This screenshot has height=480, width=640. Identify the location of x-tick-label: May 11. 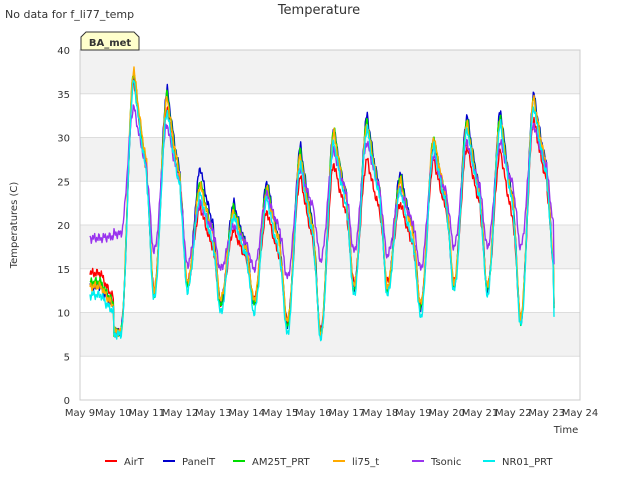
(146, 413).